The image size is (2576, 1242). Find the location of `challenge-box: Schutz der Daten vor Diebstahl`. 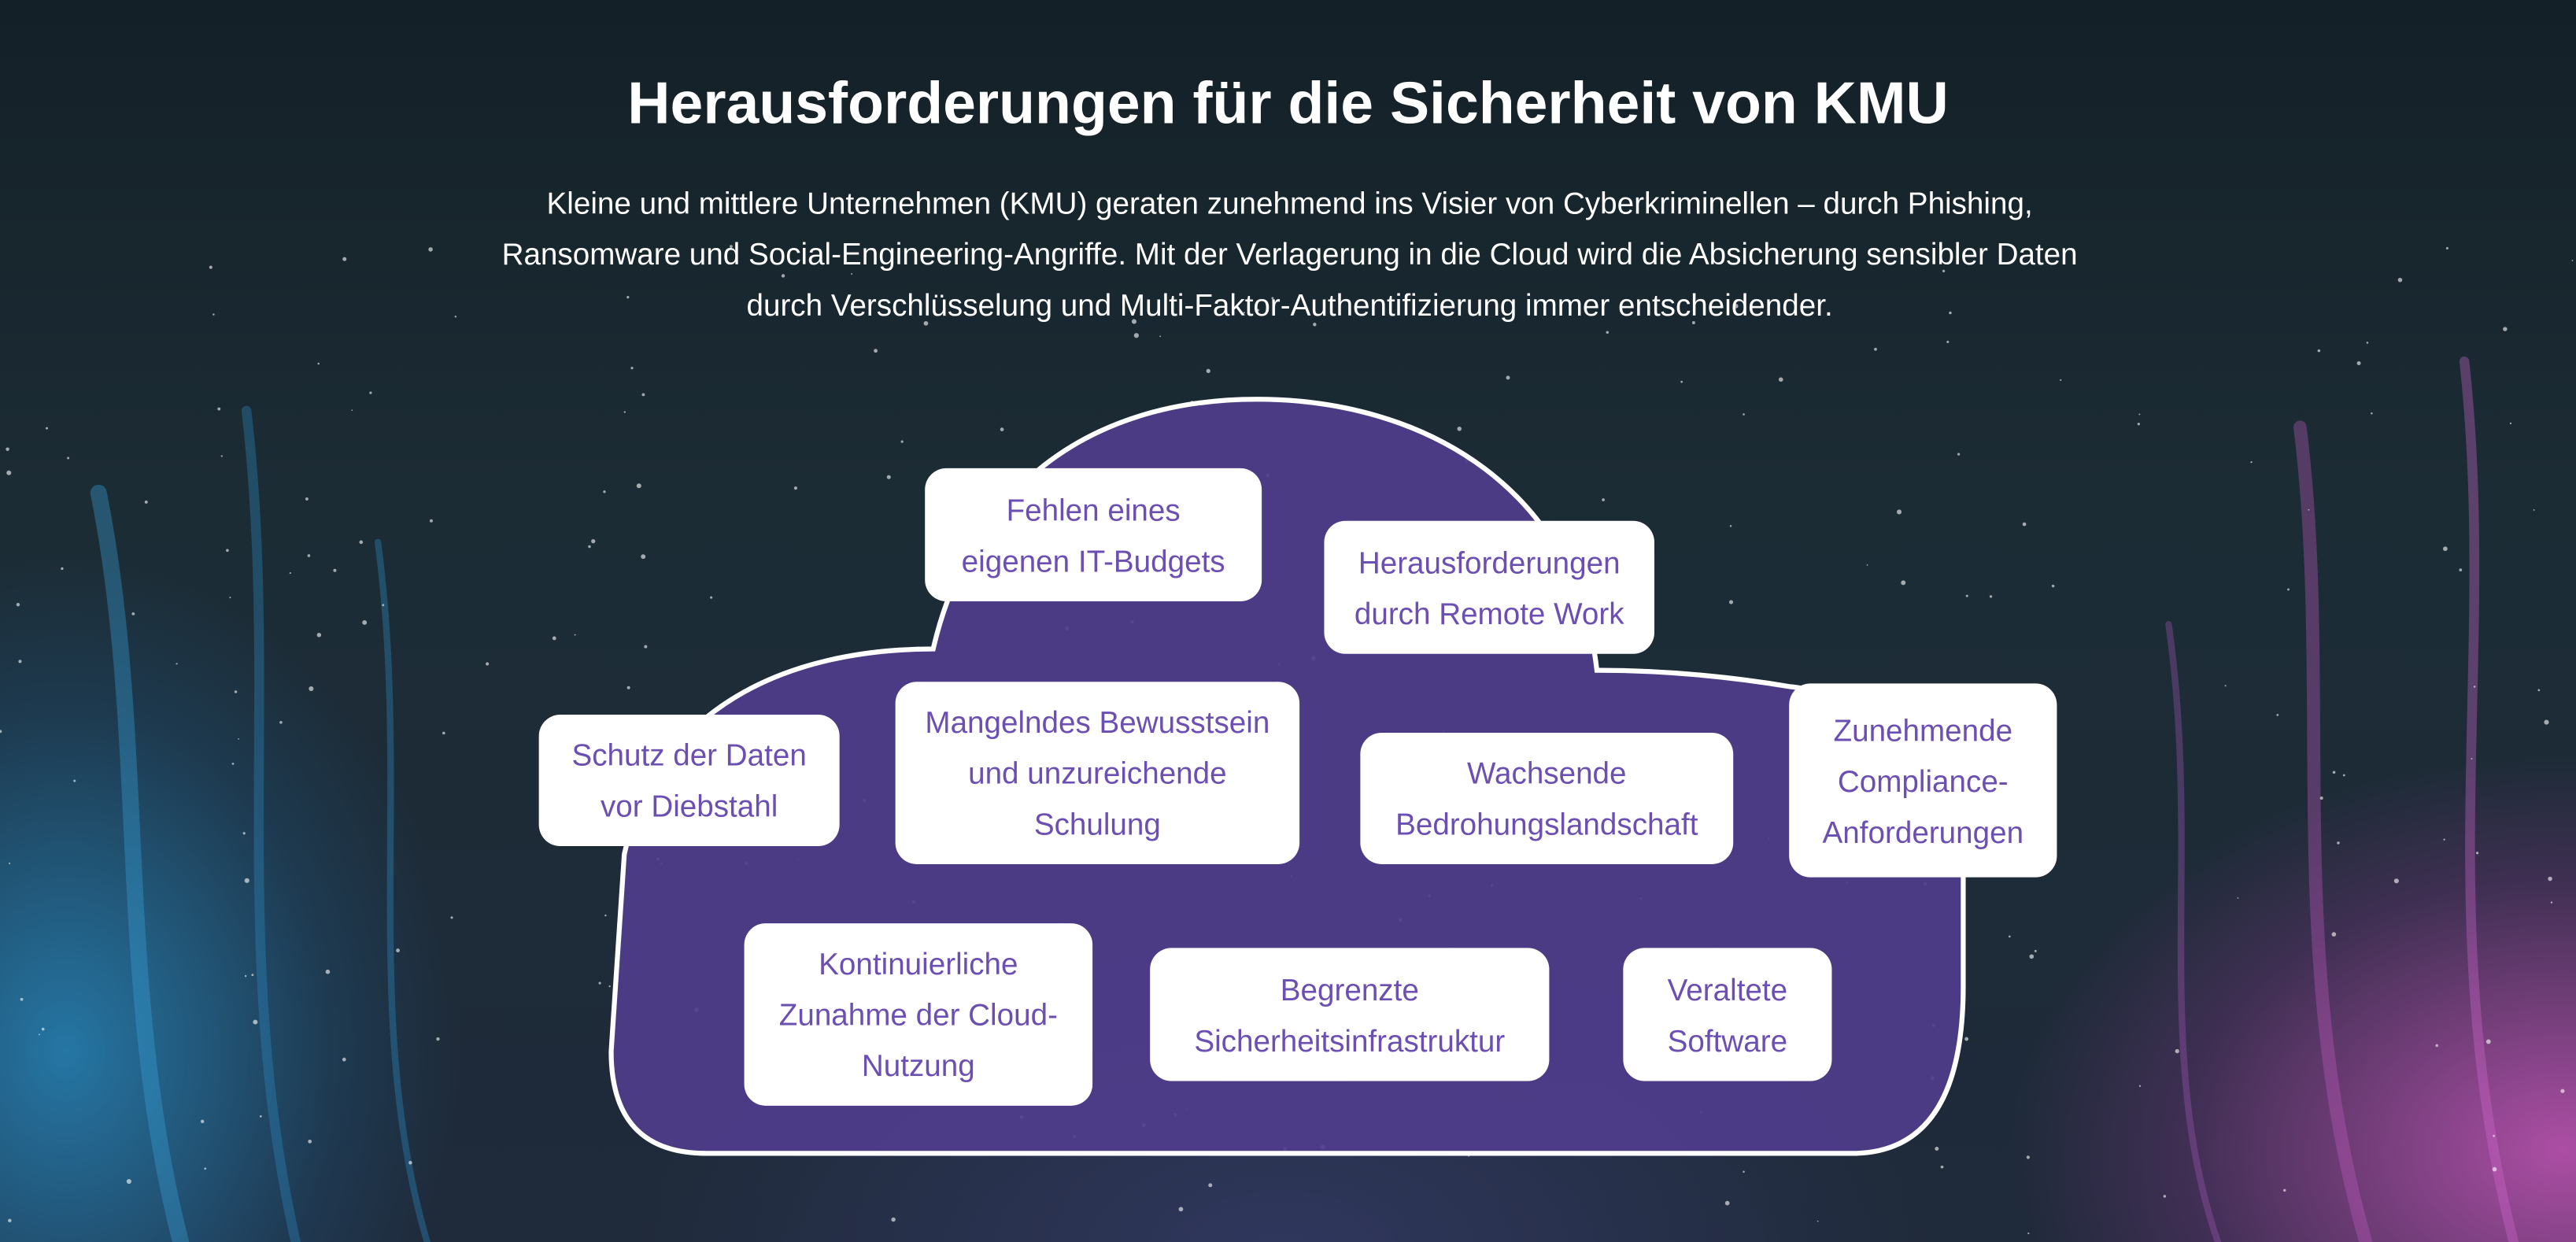

challenge-box: Schutz der Daten vor Diebstahl is located at coordinates (689, 781).